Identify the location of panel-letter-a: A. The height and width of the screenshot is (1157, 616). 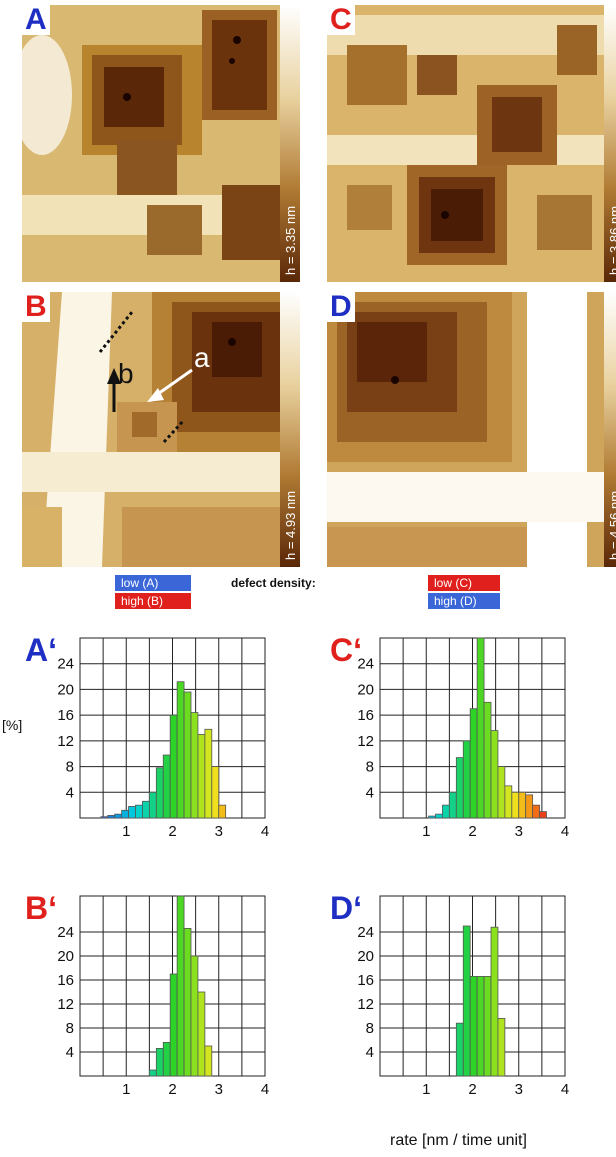
(36, 20).